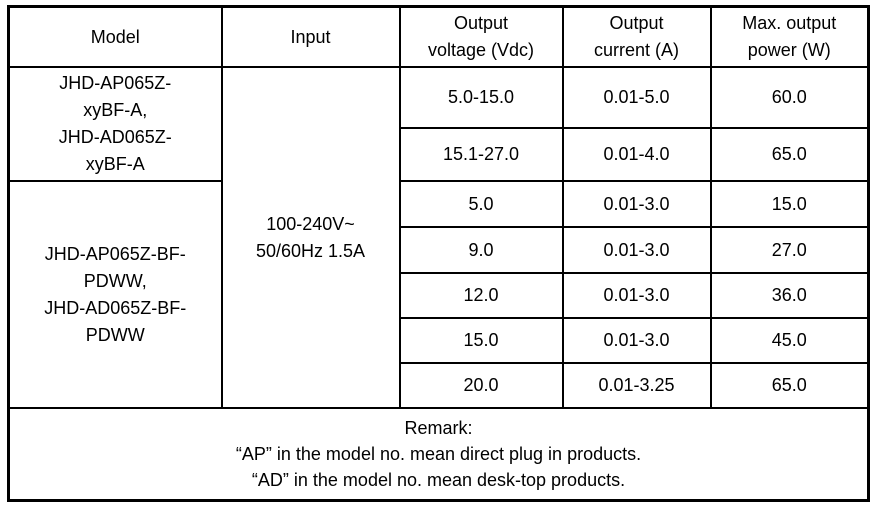 This screenshot has width=875, height=505. I want to click on table-row: 12.0 0.01-3.0 36.0, so click(439, 295).